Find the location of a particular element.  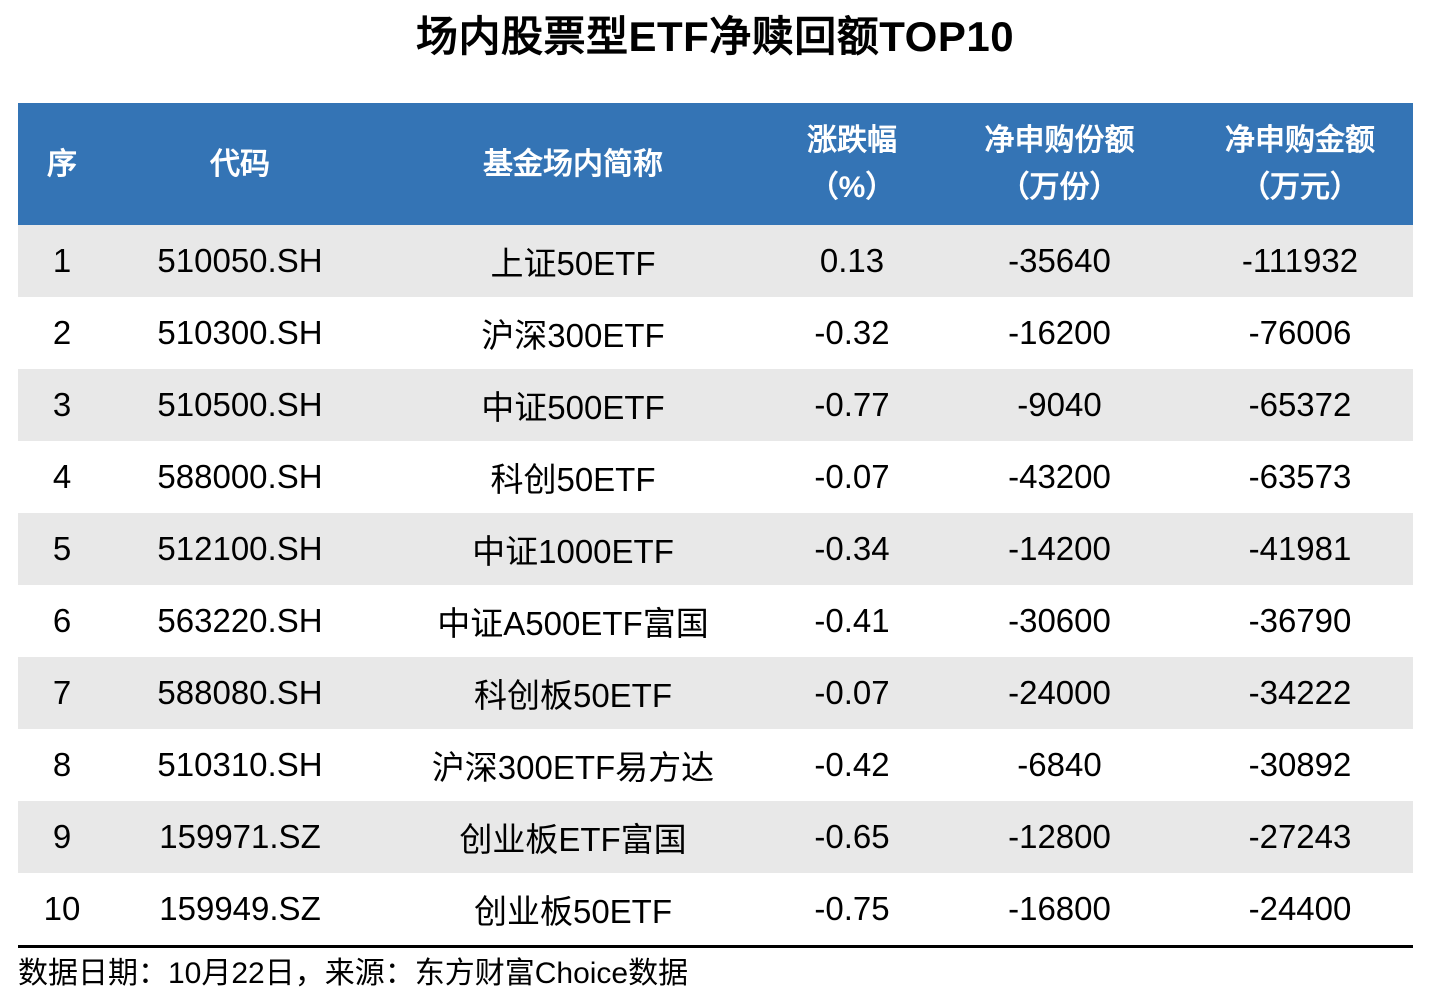

cell-code: 510500.SH is located at coordinates (240, 405).